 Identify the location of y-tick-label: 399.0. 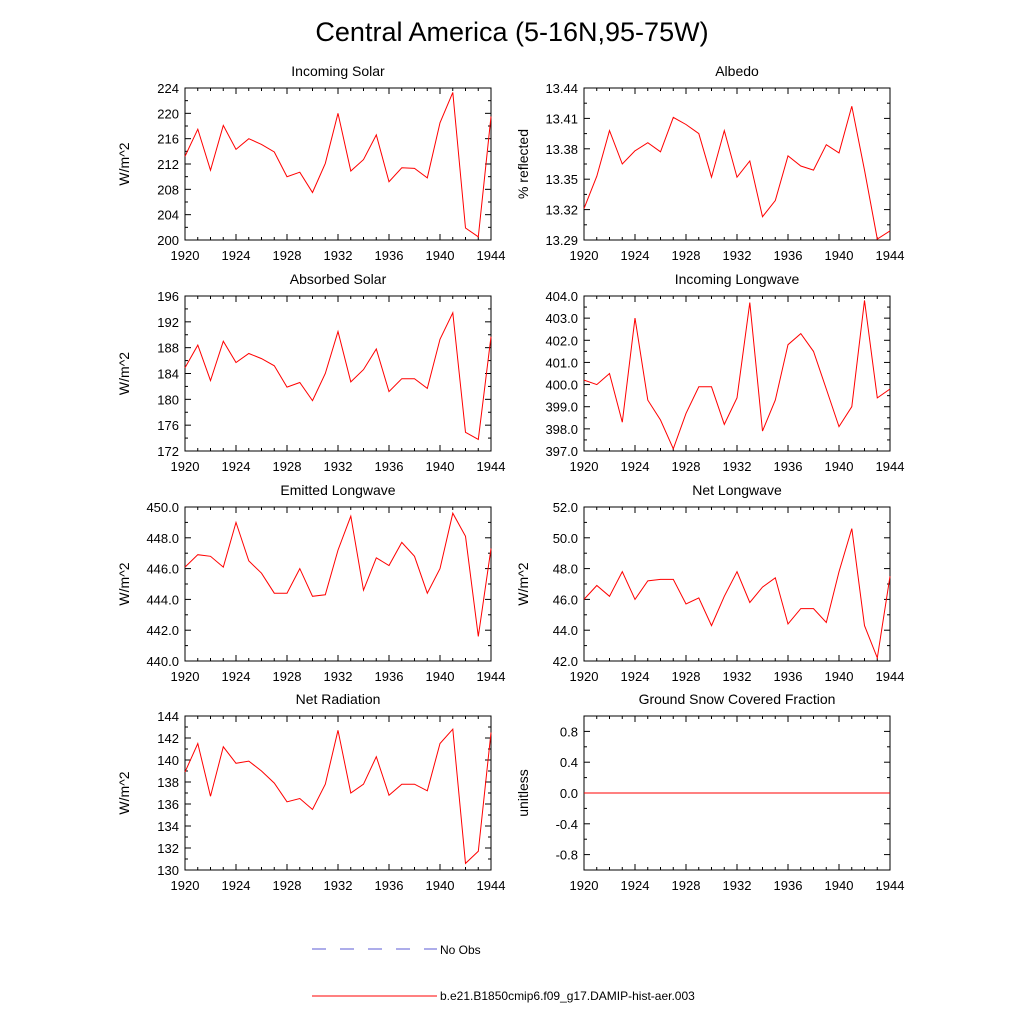
(561, 407).